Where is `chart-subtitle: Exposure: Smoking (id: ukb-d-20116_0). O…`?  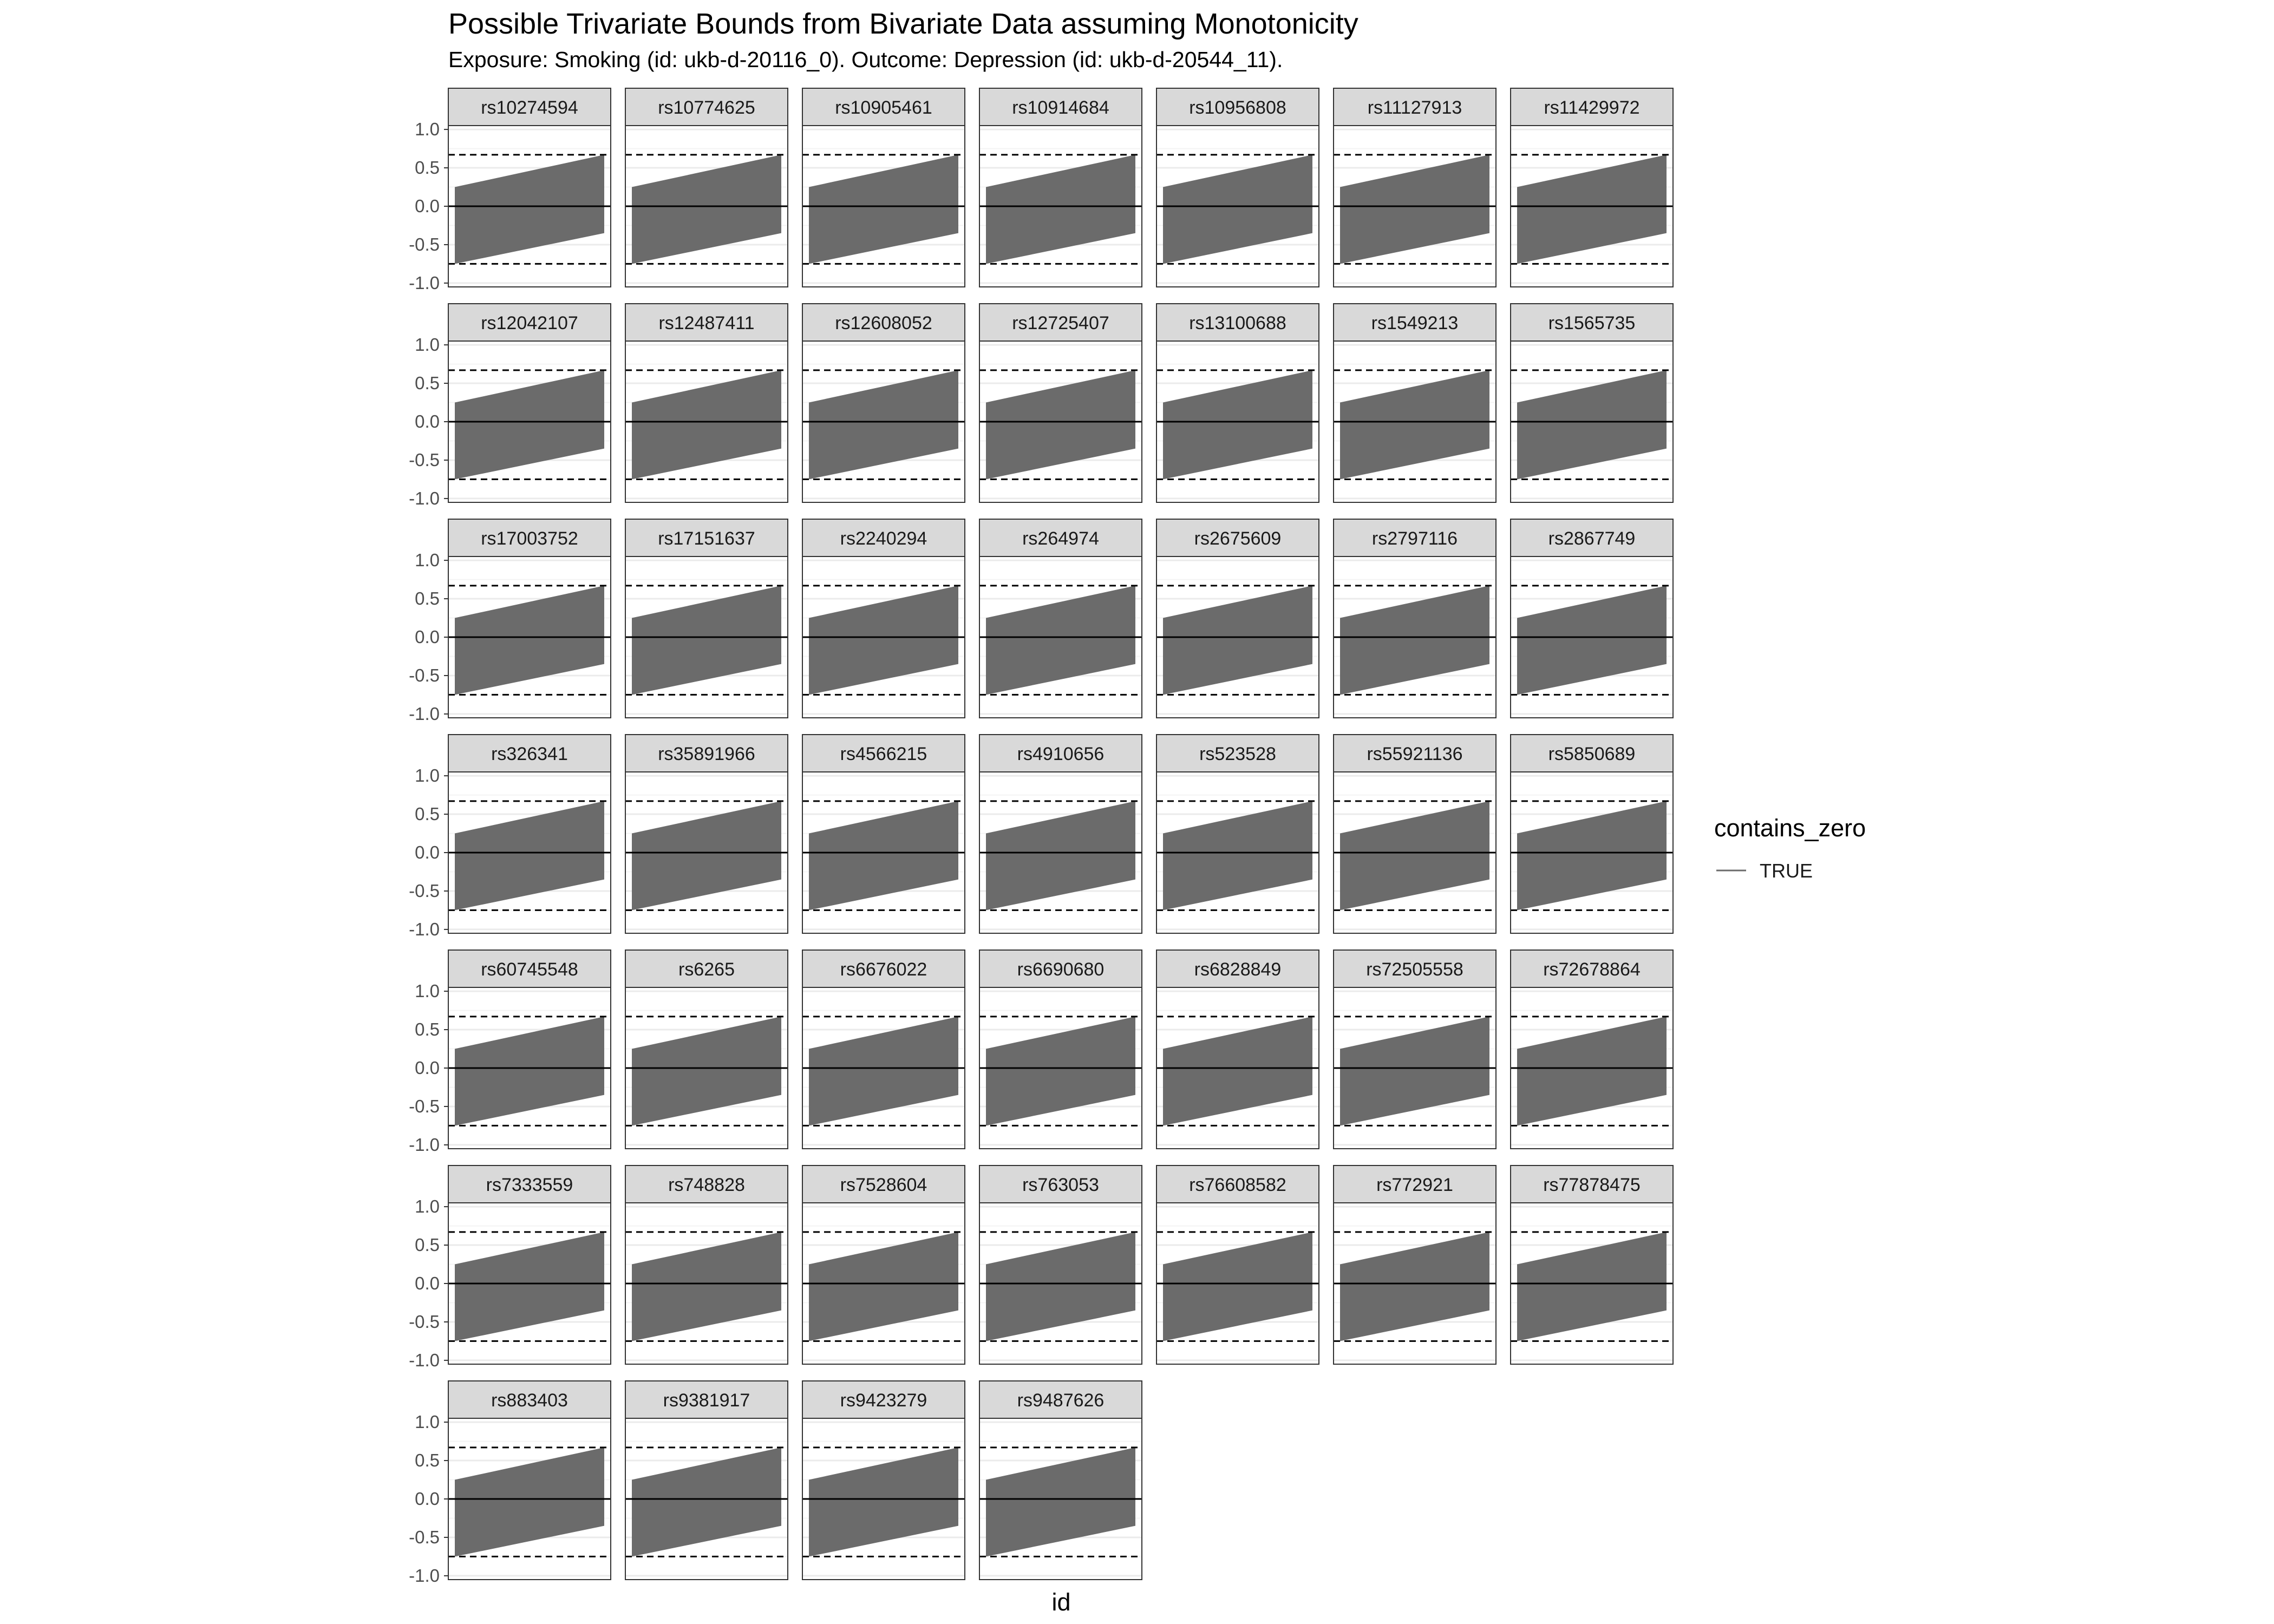 chart-subtitle: Exposure: Smoking (id: ukb-d-20116_0). O… is located at coordinates (866, 60).